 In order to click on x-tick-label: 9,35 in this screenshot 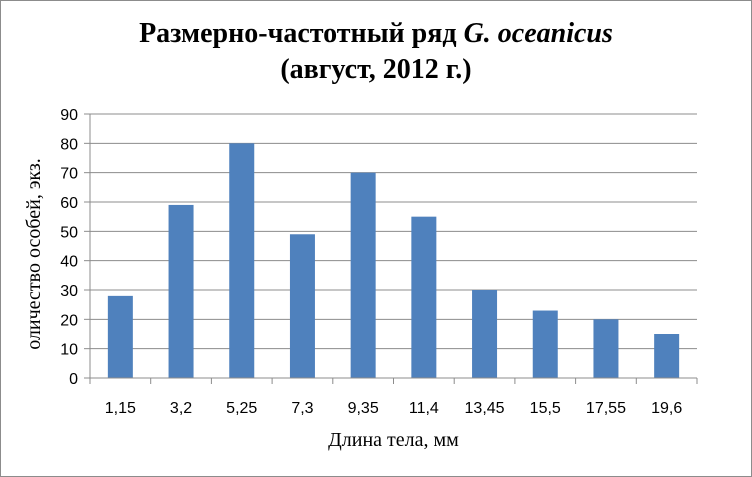, I will do `click(363, 408)`.